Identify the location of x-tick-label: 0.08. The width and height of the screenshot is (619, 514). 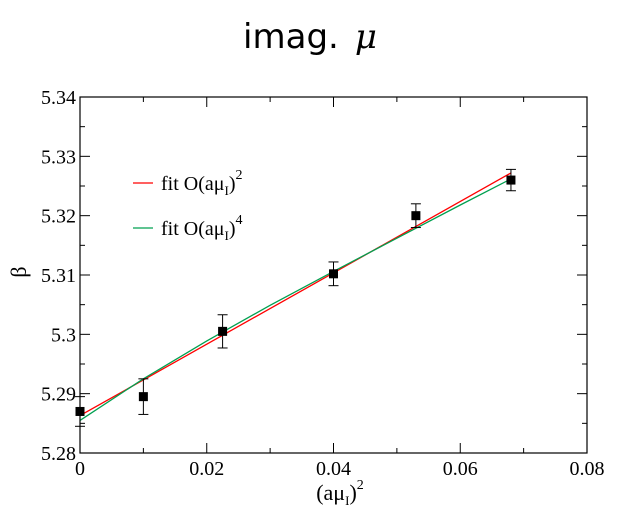
(587, 469).